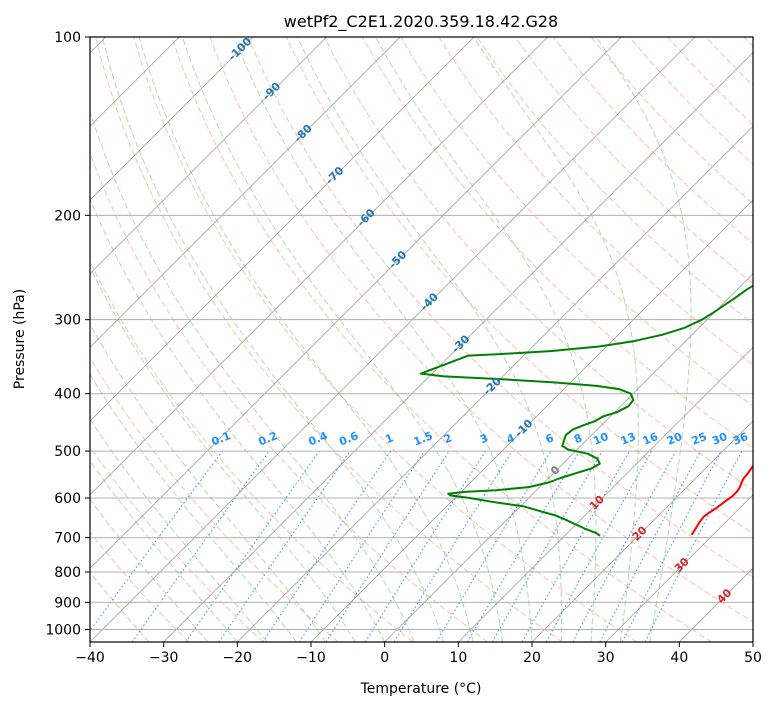 This screenshot has width=775, height=708. I want to click on mixing-ratio-label: 30, so click(719, 439).